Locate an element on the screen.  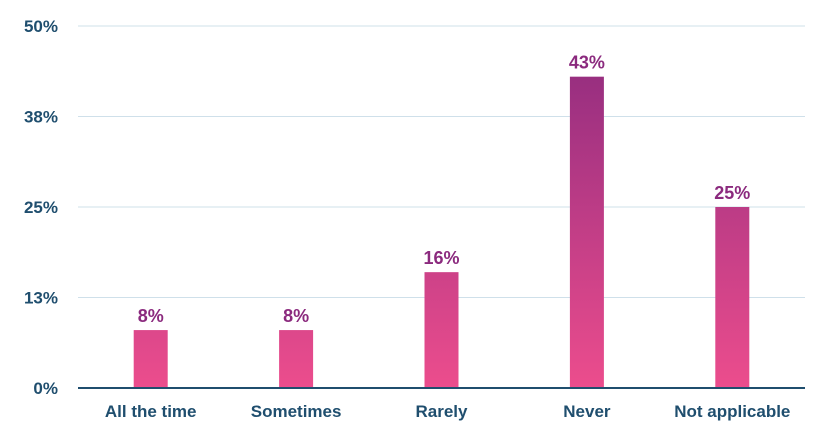
y-tick-label: 0% is located at coordinates (45, 388).